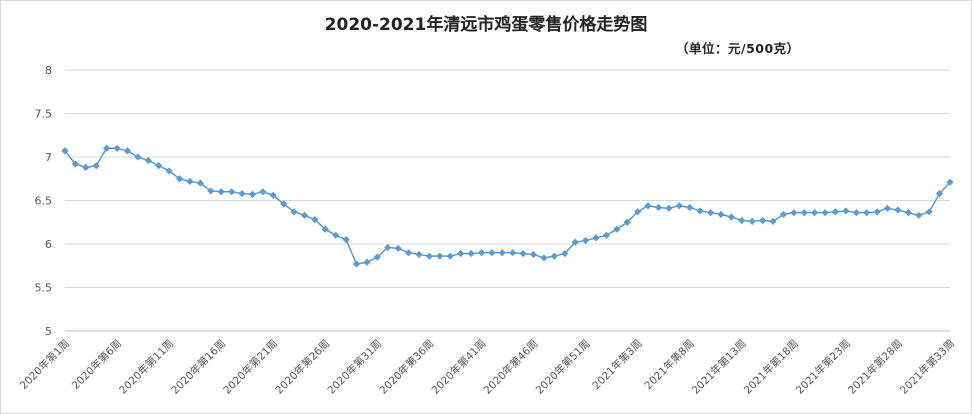 The image size is (972, 414). What do you see at coordinates (771, 367) in the screenshot?
I see `x-tick-label: 2021年第18周` at bounding box center [771, 367].